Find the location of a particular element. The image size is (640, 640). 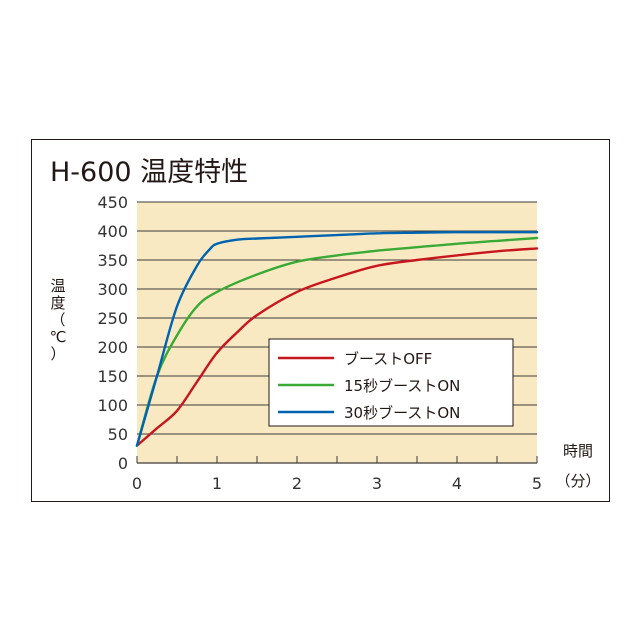

y-tick-label: 250 is located at coordinates (112, 318).